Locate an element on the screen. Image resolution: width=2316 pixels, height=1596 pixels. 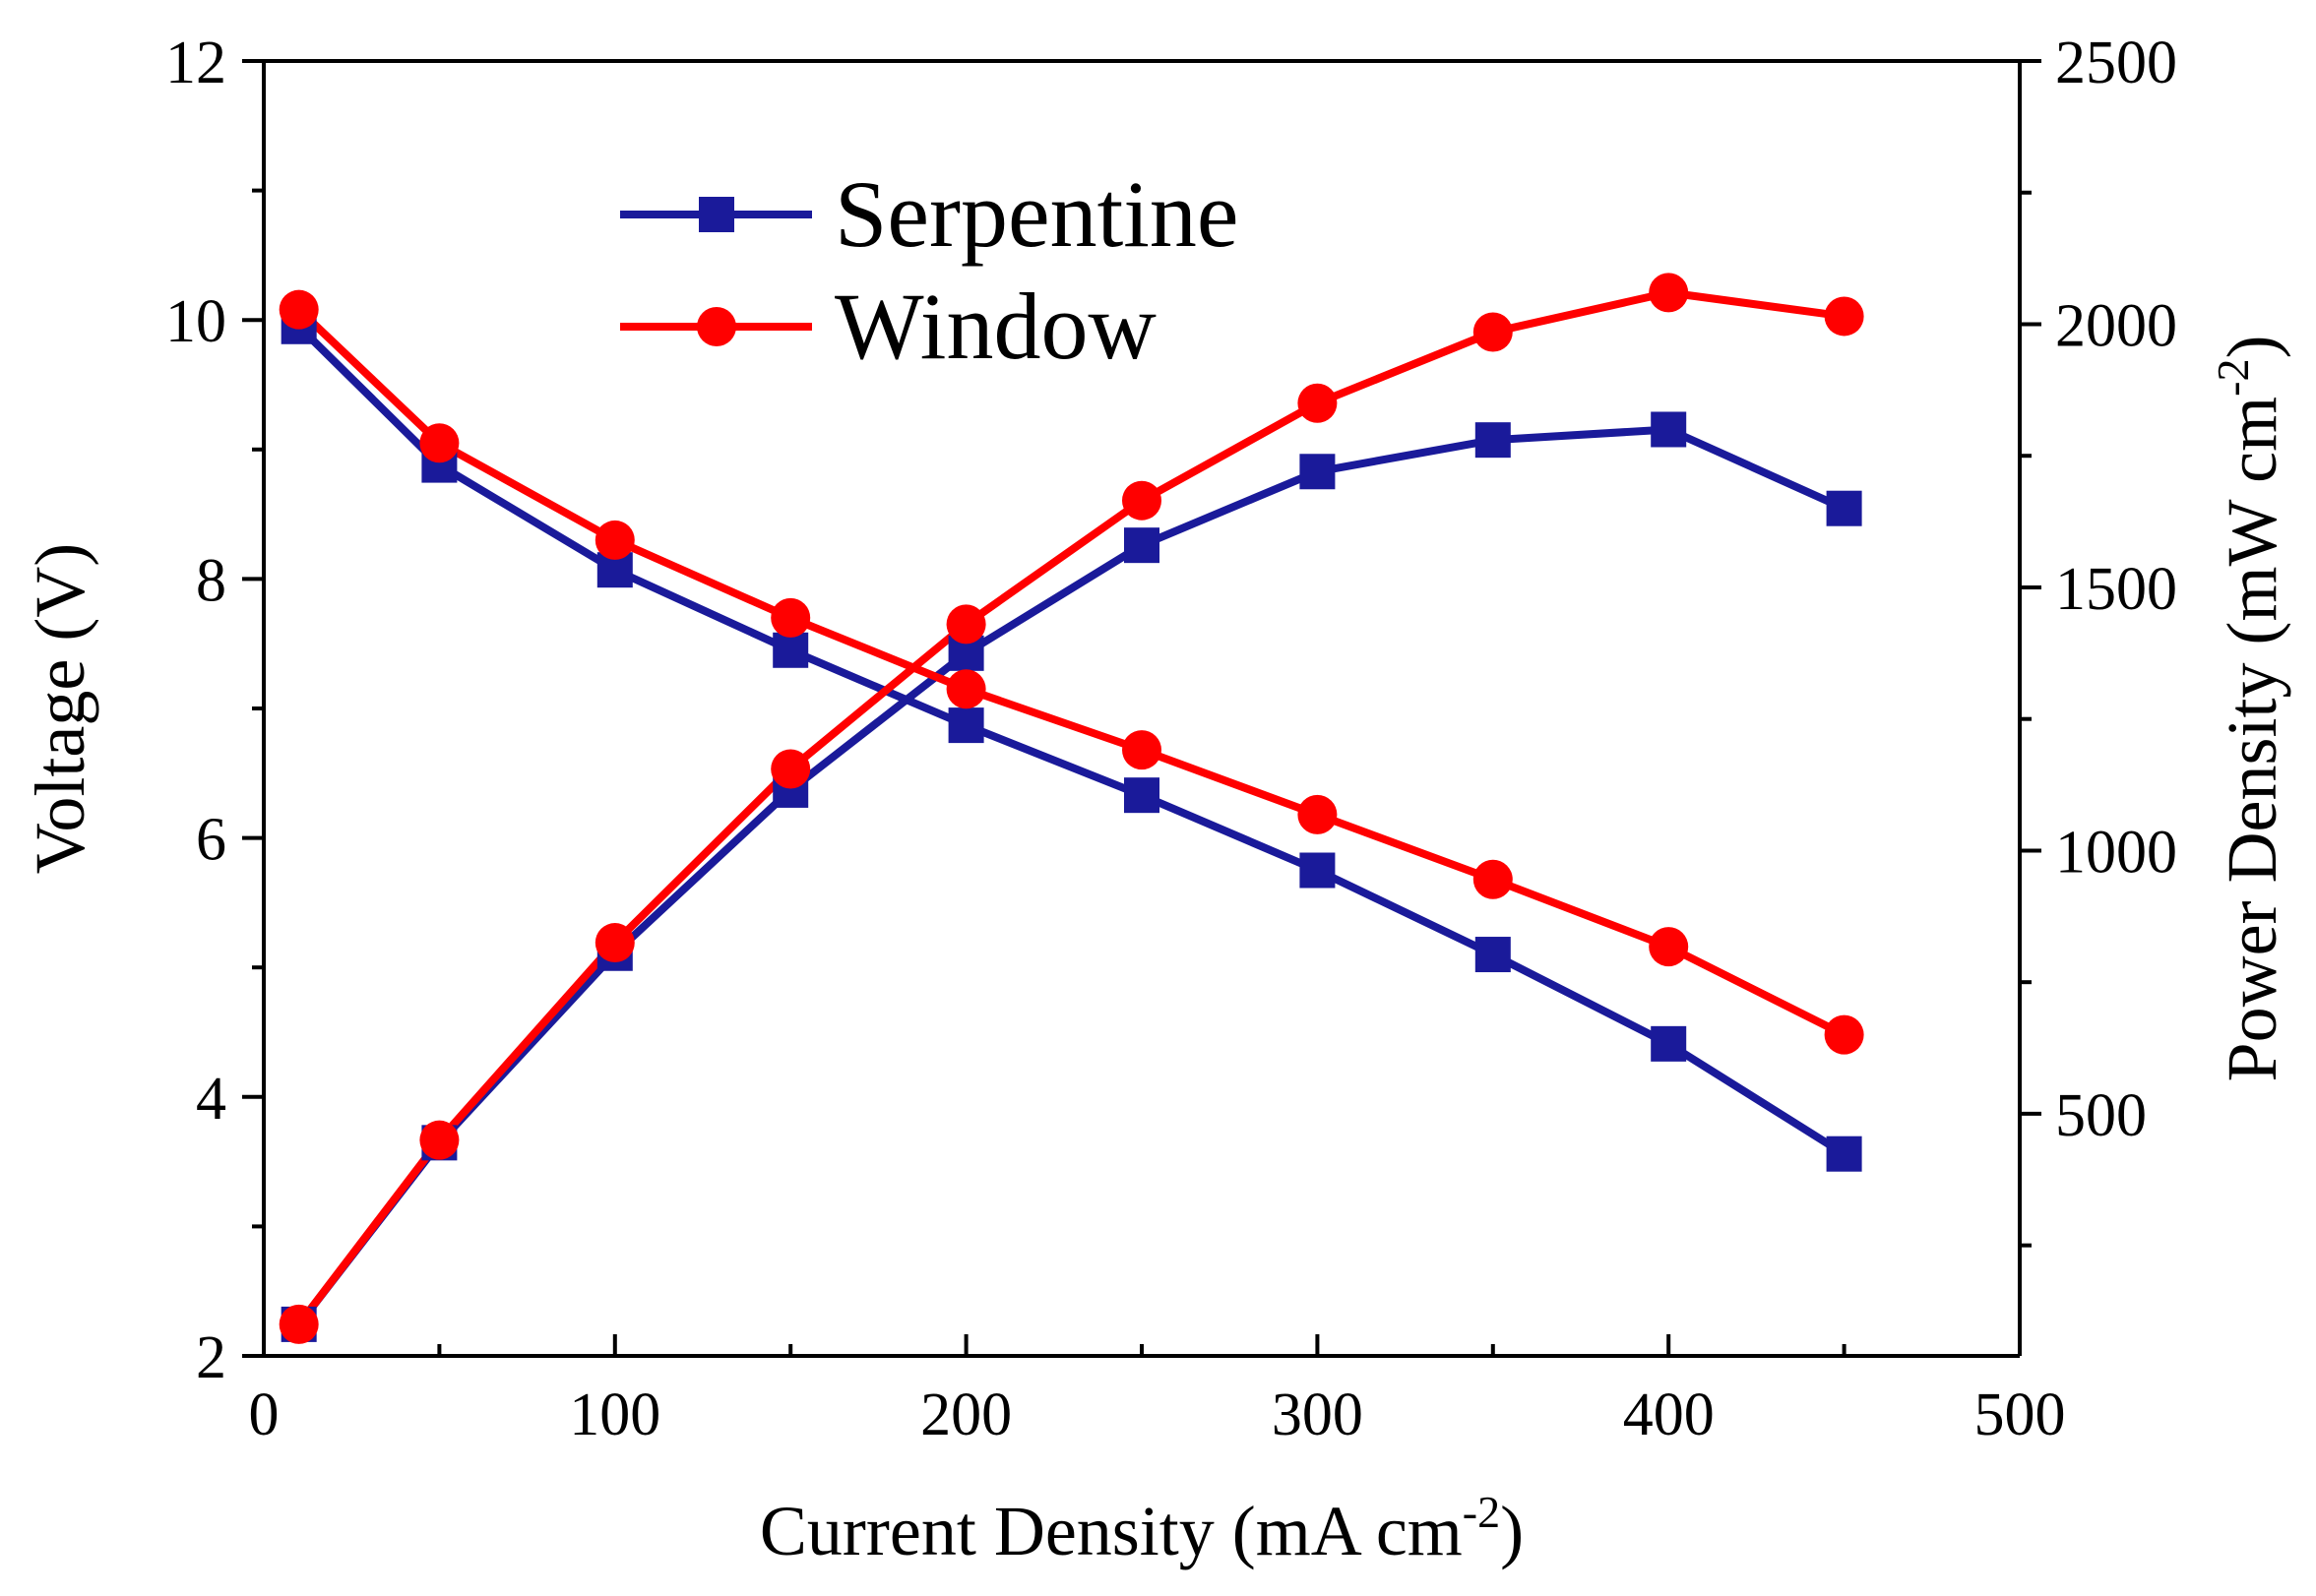
y-left-axis-title: Voltage (V) is located at coordinates (60, 709).